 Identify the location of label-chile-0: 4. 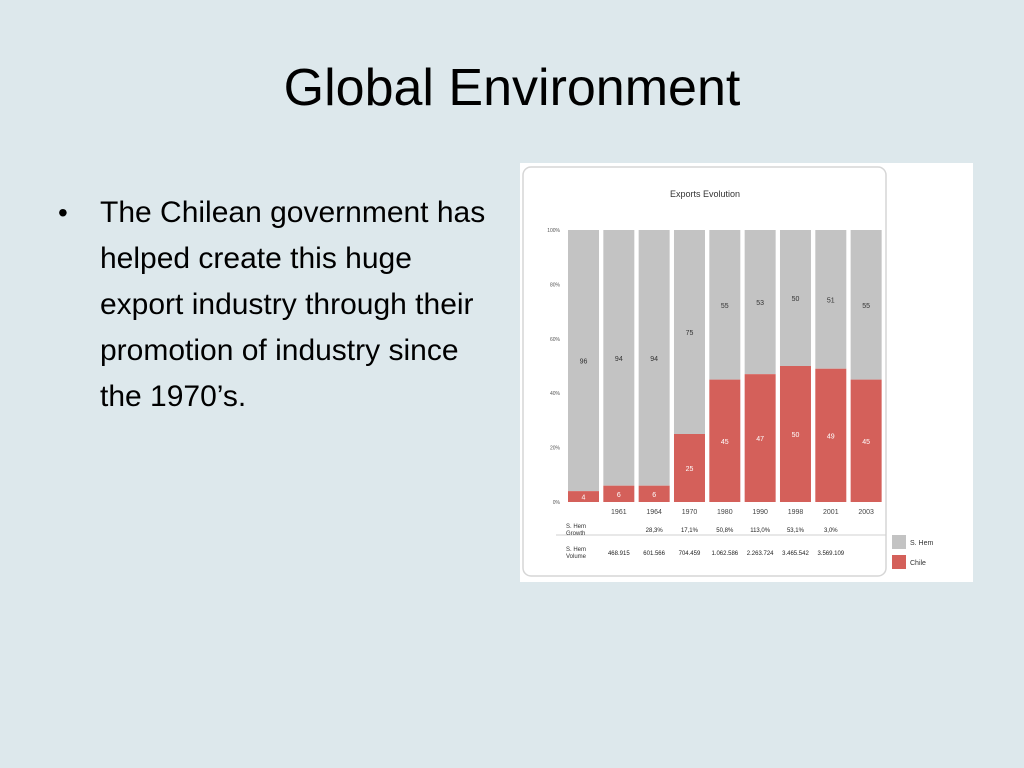
(584, 498).